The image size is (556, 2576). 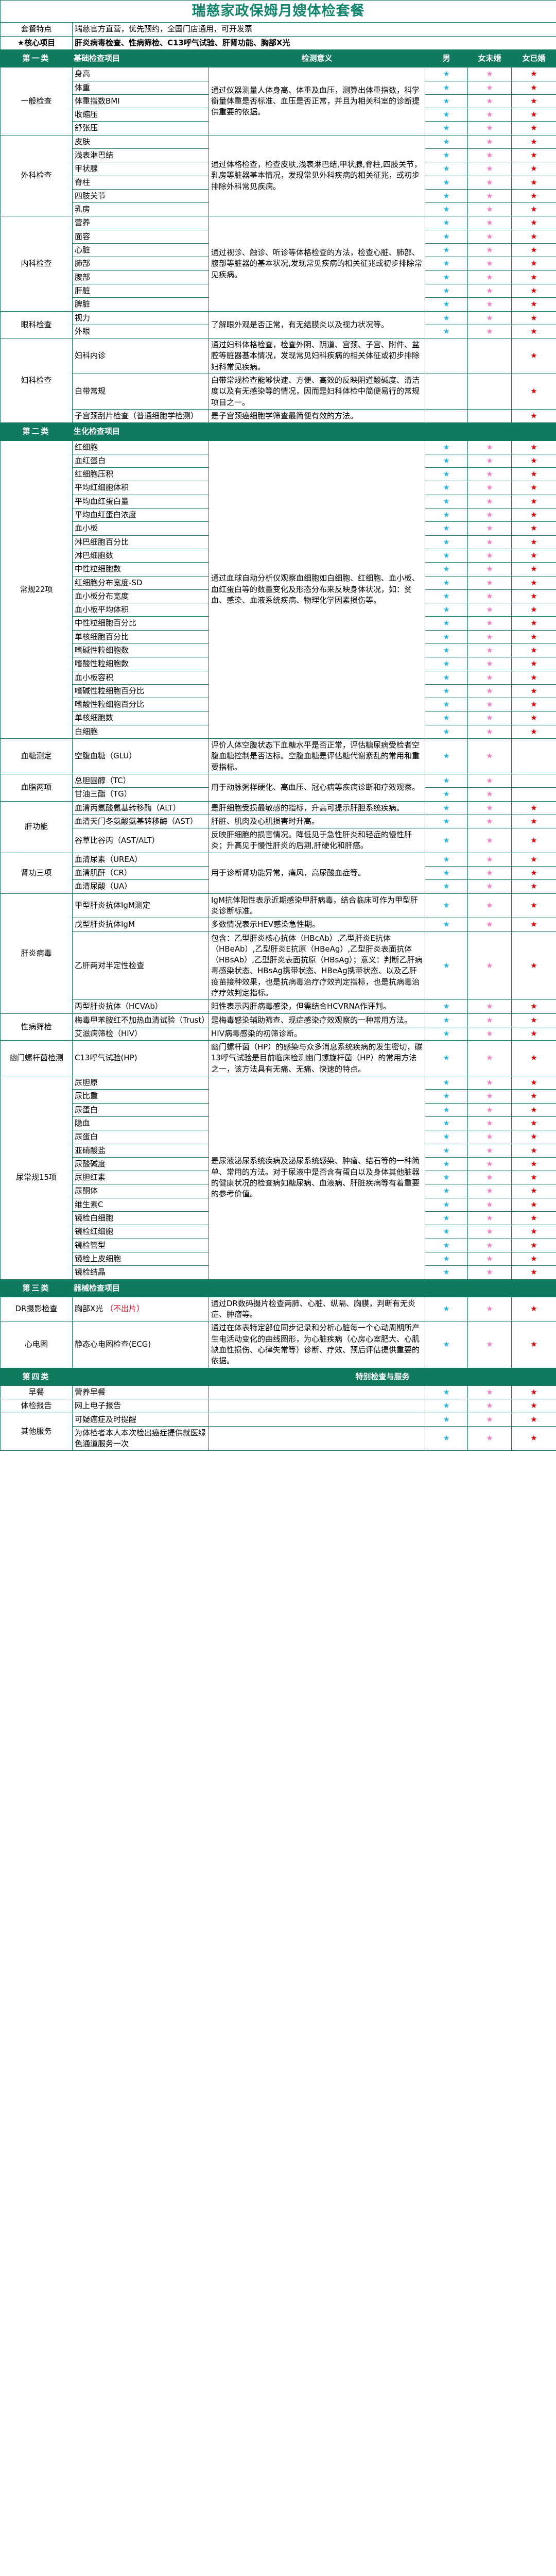 I want to click on item-name: 浅表淋巴结, so click(x=140, y=155).